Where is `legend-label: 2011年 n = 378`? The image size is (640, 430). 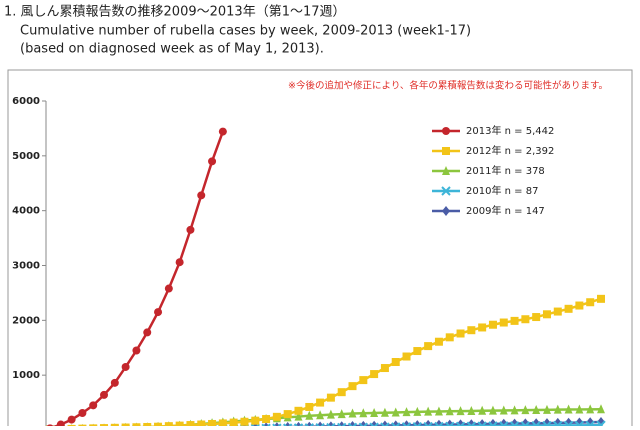 legend-label: 2011年 n = 378 is located at coordinates (505, 170).